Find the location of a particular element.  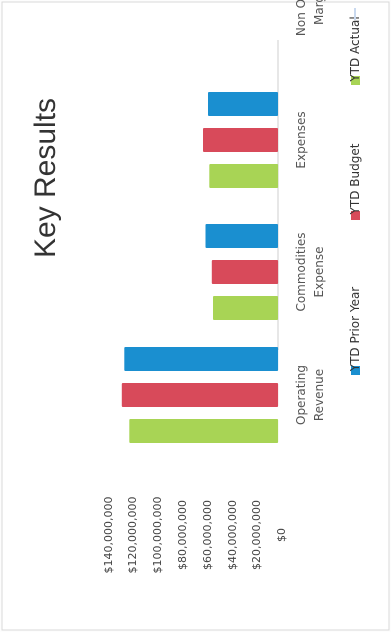

category-label: Non Ope is located at coordinates (301, 18).